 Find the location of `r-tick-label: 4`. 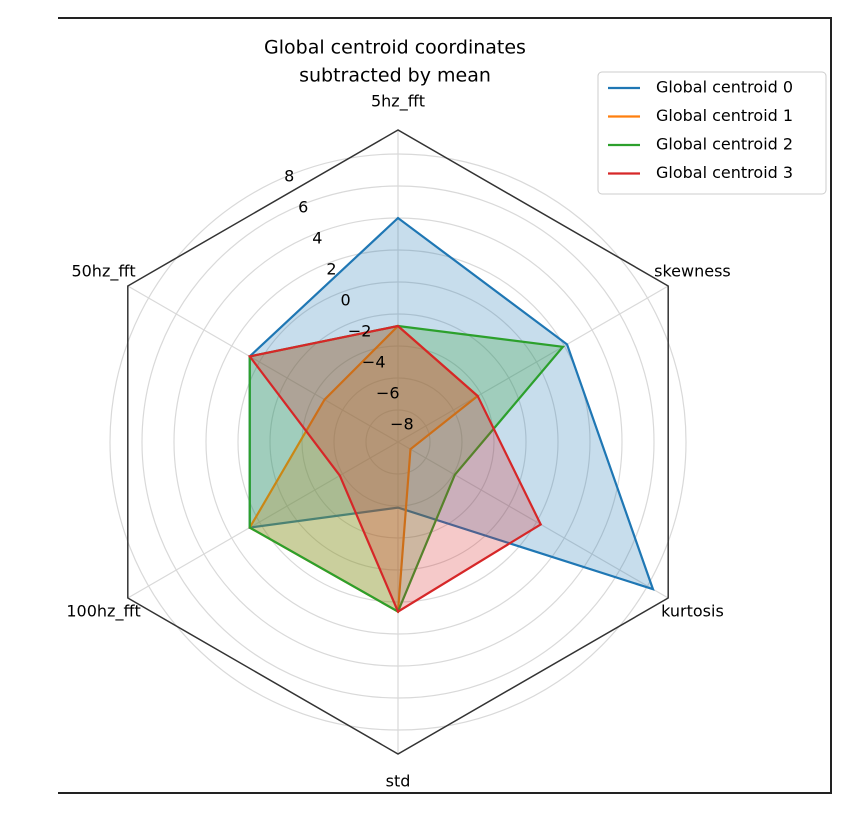

r-tick-label: 4 is located at coordinates (317, 237).